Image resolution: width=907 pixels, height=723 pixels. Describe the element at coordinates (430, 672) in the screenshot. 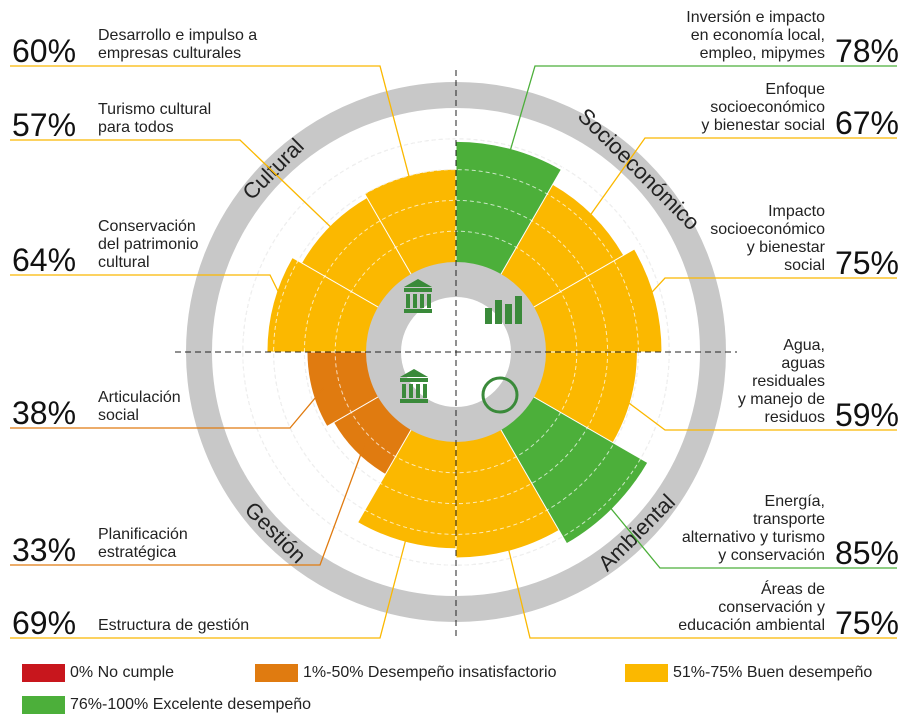

I see `legend-label: 1%-50% Desempeño insatisfactorio` at that location.